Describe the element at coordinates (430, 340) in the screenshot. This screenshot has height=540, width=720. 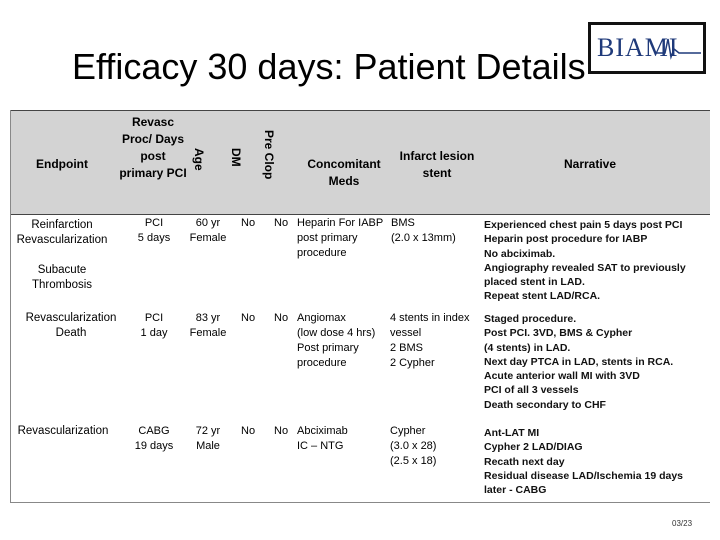
I see `row2-stent: 4 stents in index vessel 2 BMS 2 Cypher` at that location.